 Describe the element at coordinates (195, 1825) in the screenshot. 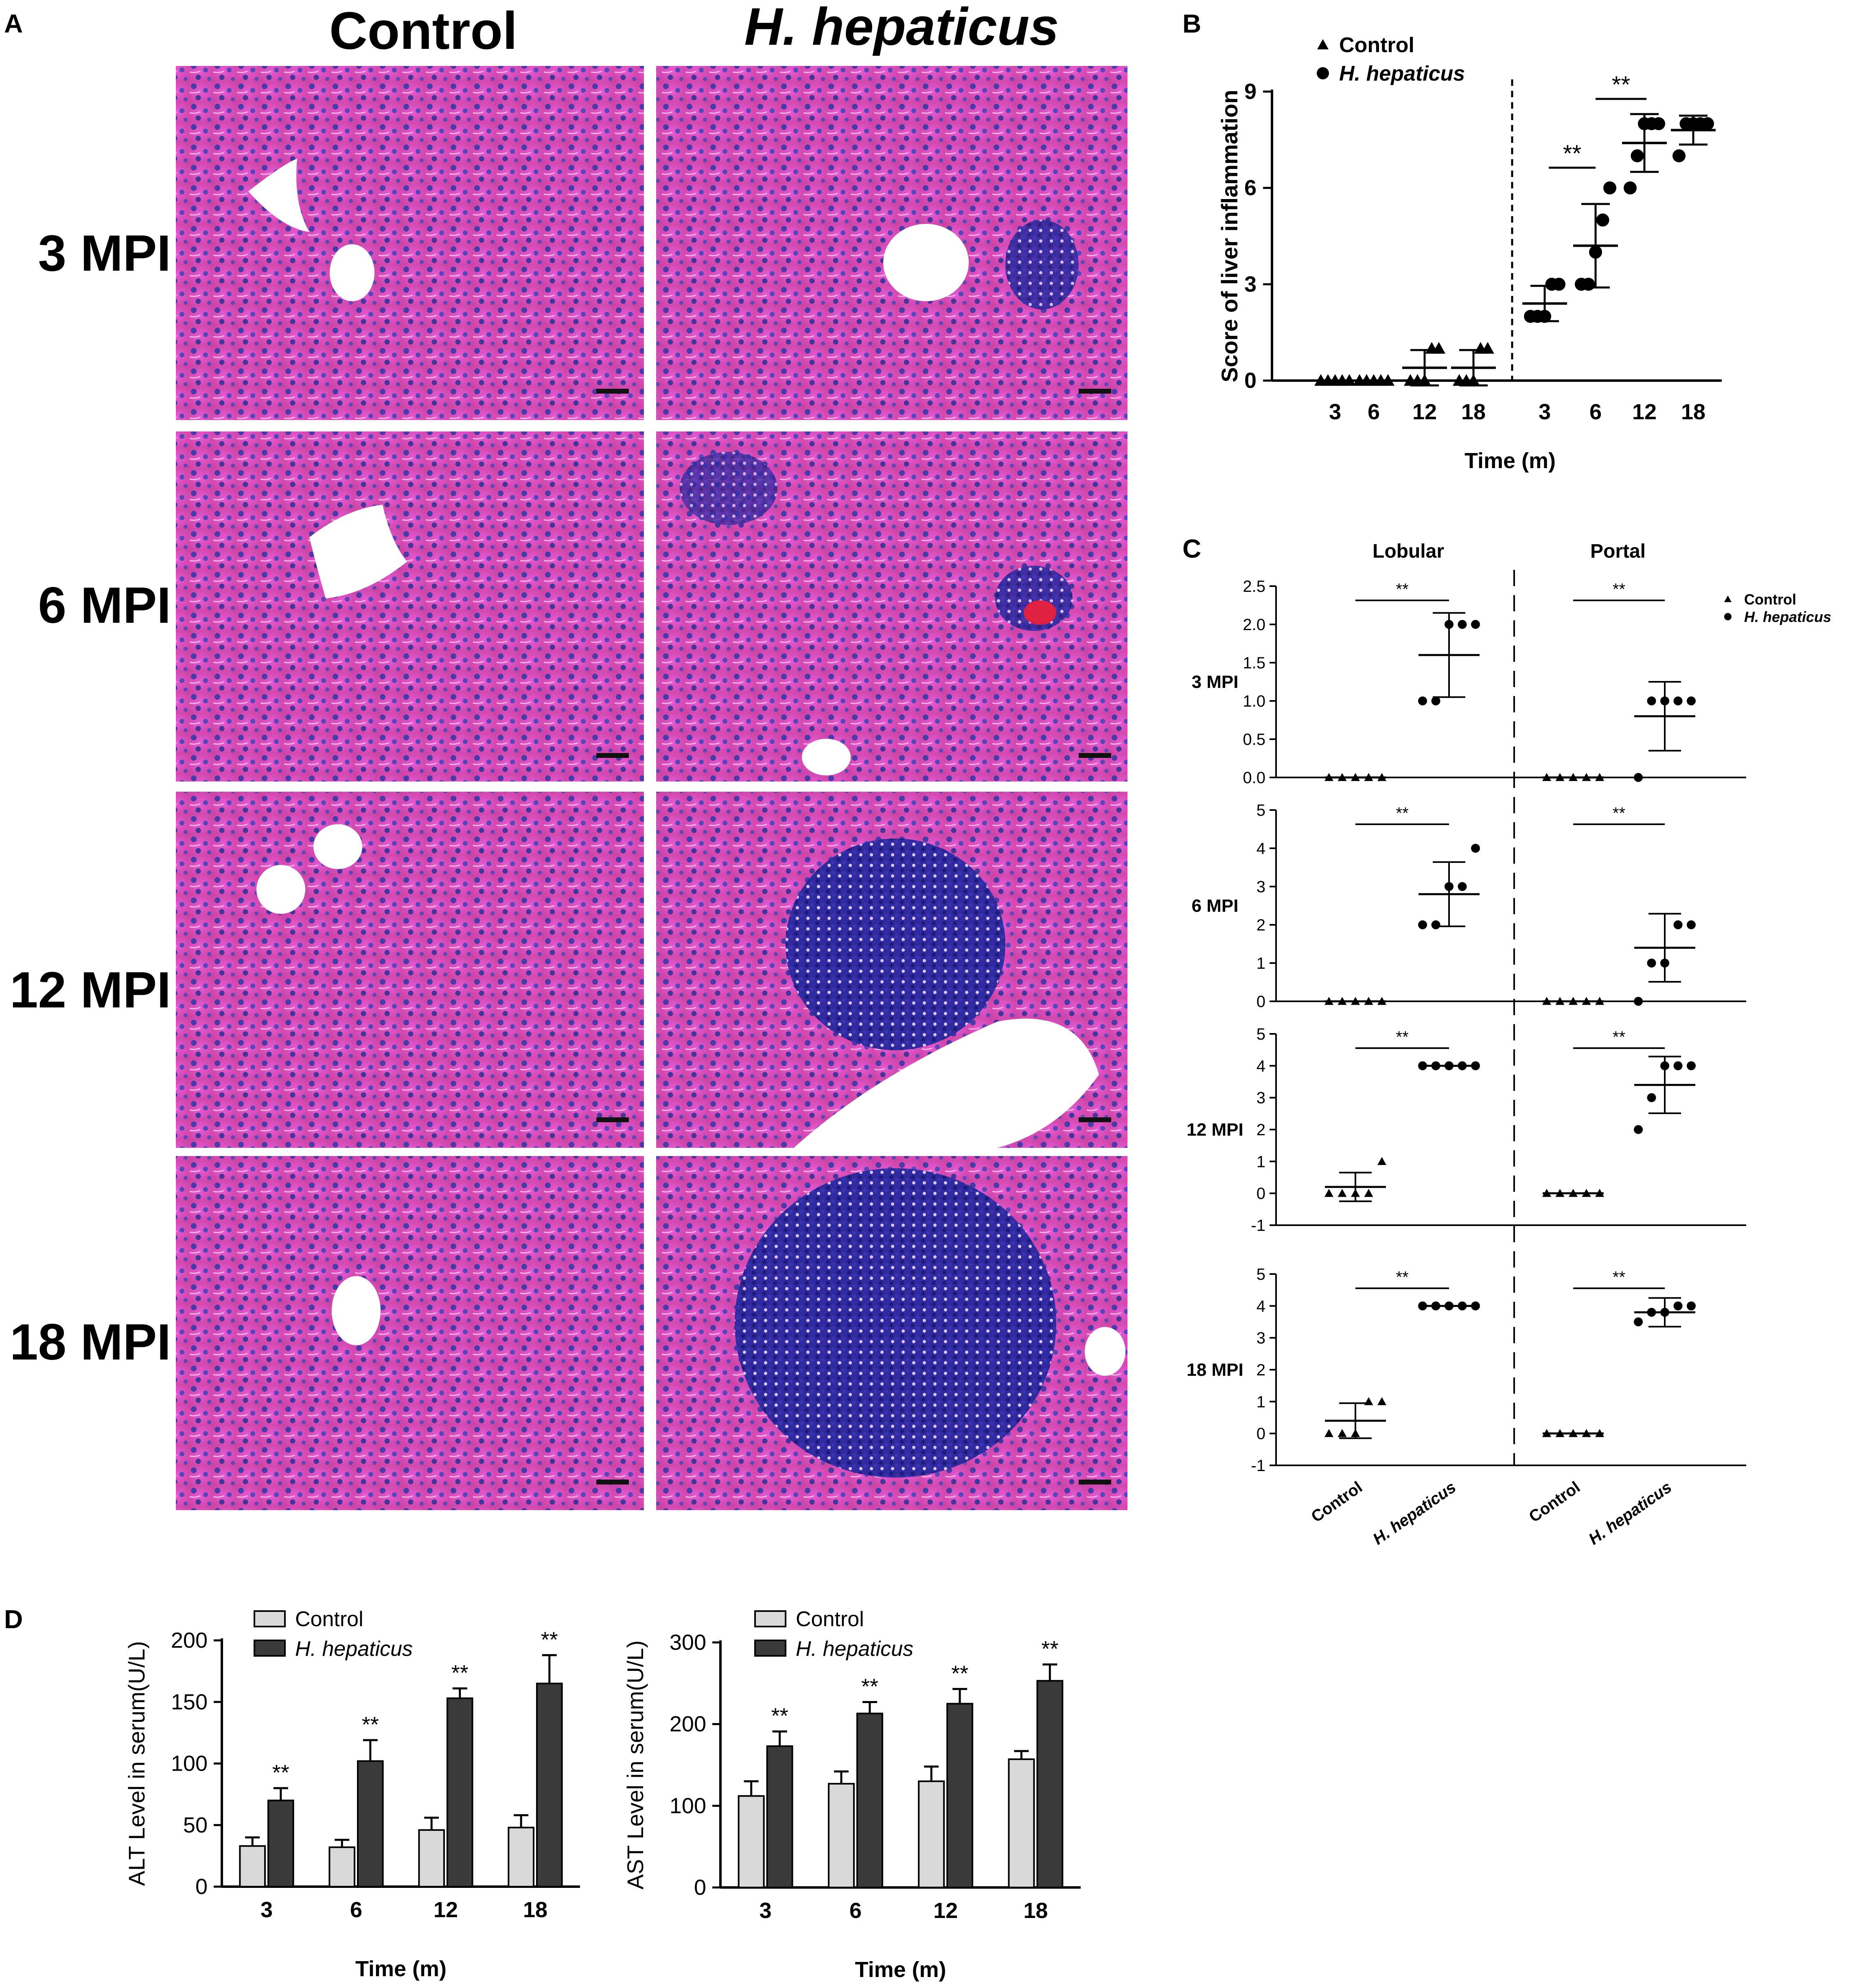

I see `y-tick-label: 50` at that location.